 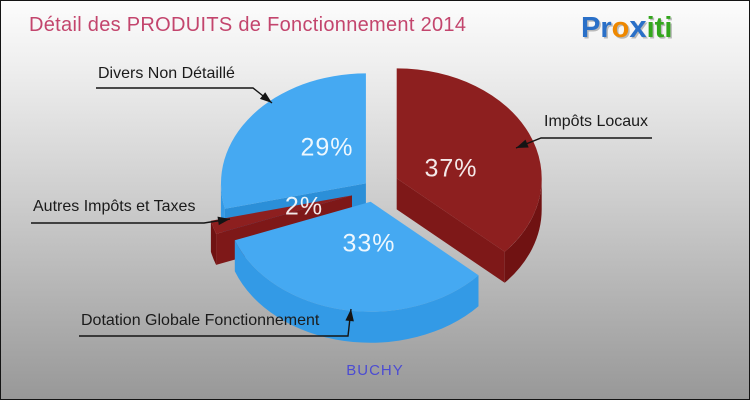 I want to click on logo-part-pr: Pr, so click(x=596, y=28).